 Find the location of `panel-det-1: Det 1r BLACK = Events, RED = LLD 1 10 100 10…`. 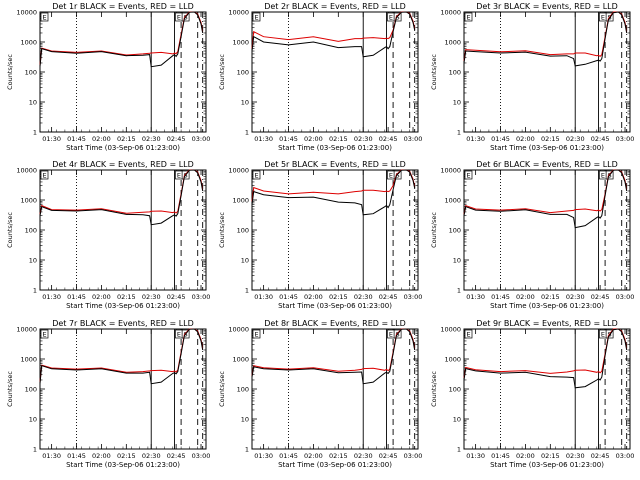

panel-det-1: Det 1r BLACK = Events, RED = LLD 1 10 100 10… is located at coordinates (108, 77).